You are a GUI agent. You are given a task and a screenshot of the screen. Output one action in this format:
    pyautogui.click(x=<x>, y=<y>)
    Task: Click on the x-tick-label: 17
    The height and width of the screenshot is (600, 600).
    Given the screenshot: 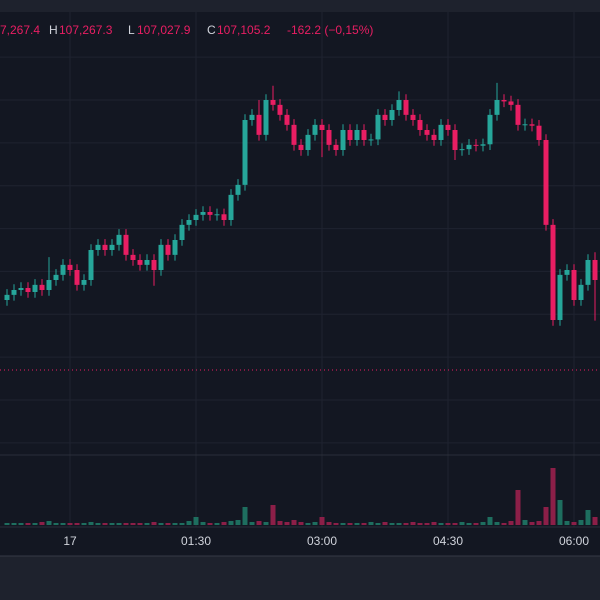 What is the action you would take?
    pyautogui.click(x=70, y=541)
    